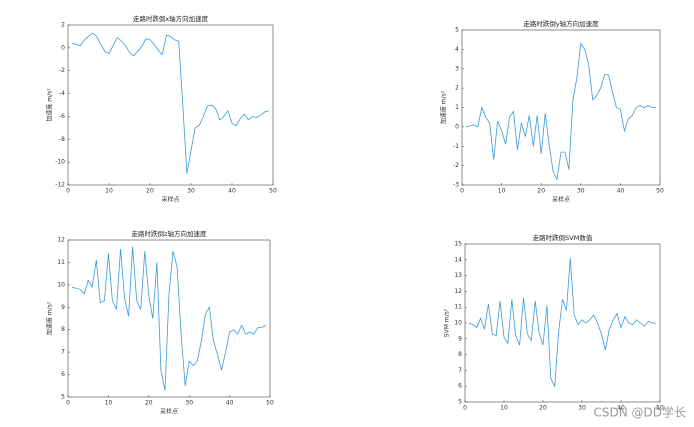  I want to click on y-tick-label: 14, so click(458, 259).